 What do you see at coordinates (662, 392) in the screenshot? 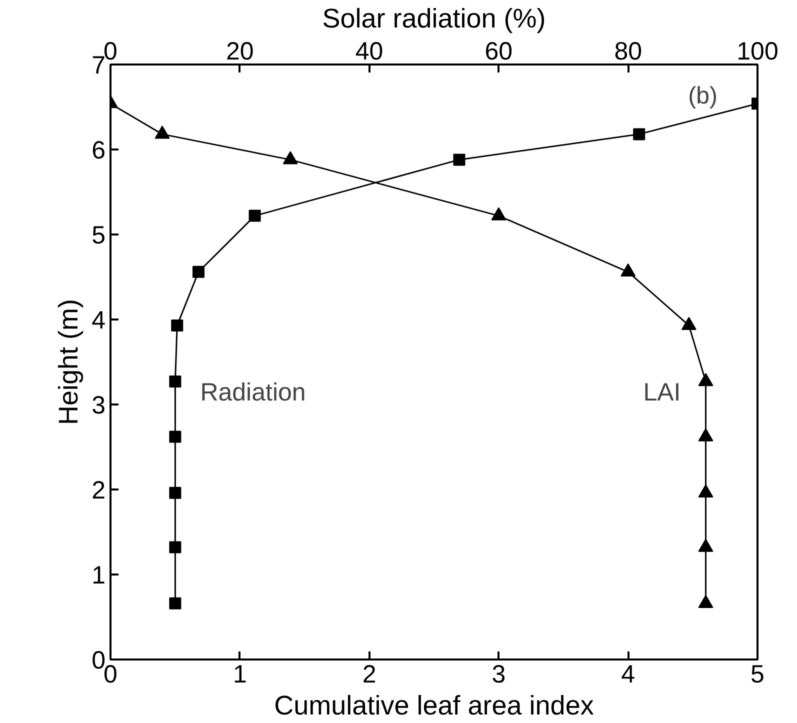
I see `series-label: LAI` at bounding box center [662, 392].